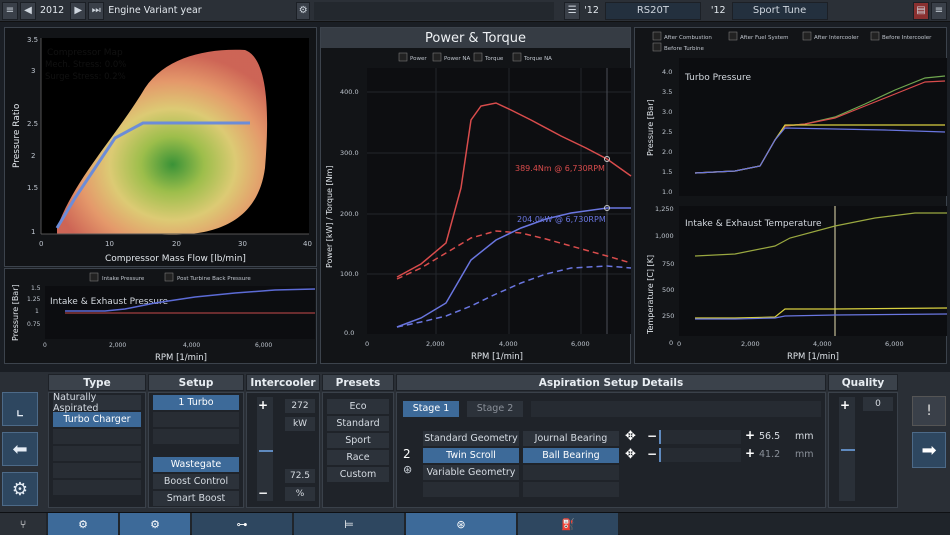  I want to click on preset-race: Race, so click(358, 457).